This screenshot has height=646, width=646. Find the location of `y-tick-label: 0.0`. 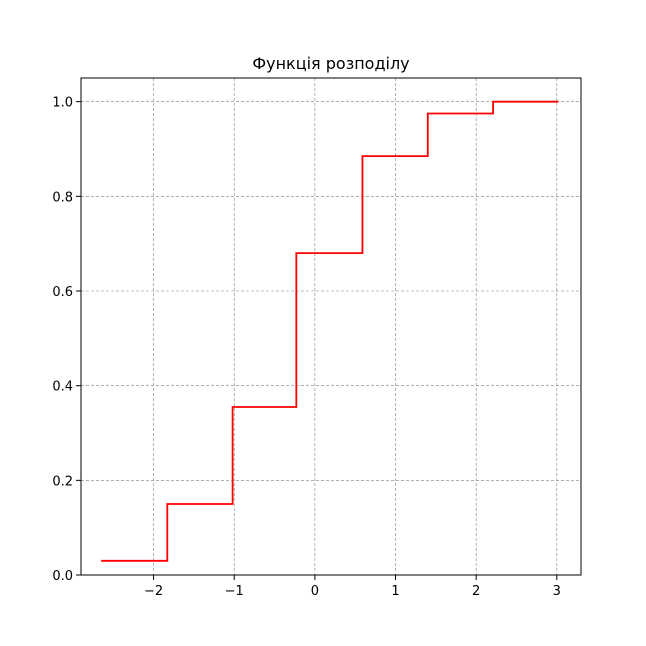

y-tick-label: 0.0 is located at coordinates (62, 576).